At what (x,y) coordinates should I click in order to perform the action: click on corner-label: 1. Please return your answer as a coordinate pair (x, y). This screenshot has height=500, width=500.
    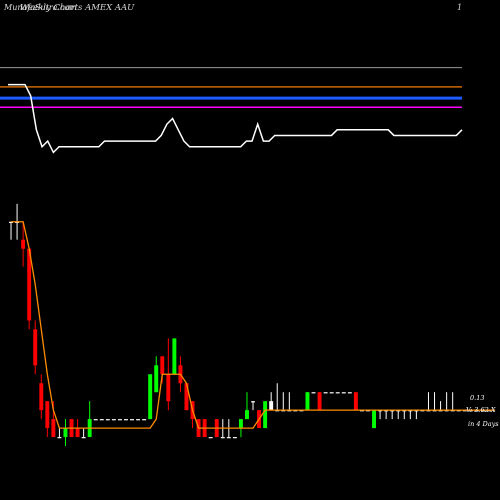
    Looking at the image, I should click on (459, 7).